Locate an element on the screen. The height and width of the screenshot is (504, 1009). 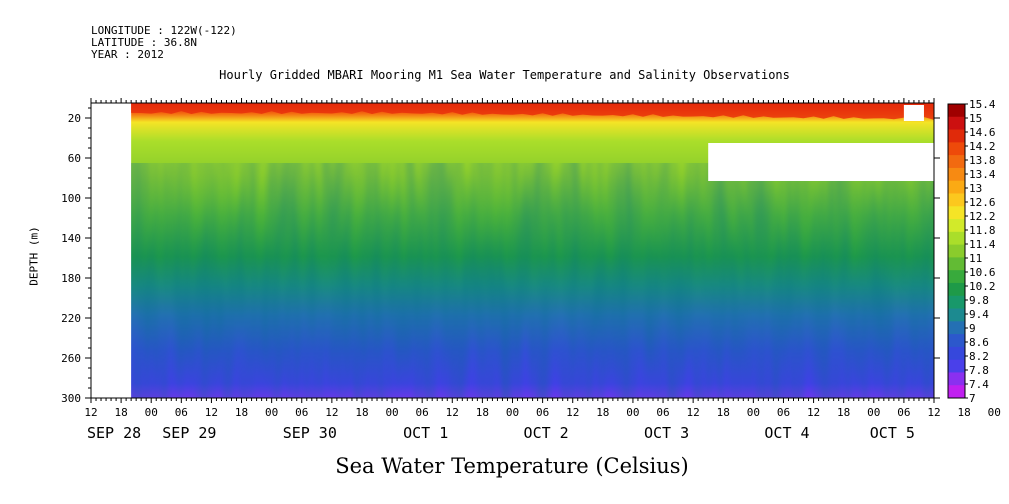
colorbar-label: 10.2 is located at coordinates (982, 286).